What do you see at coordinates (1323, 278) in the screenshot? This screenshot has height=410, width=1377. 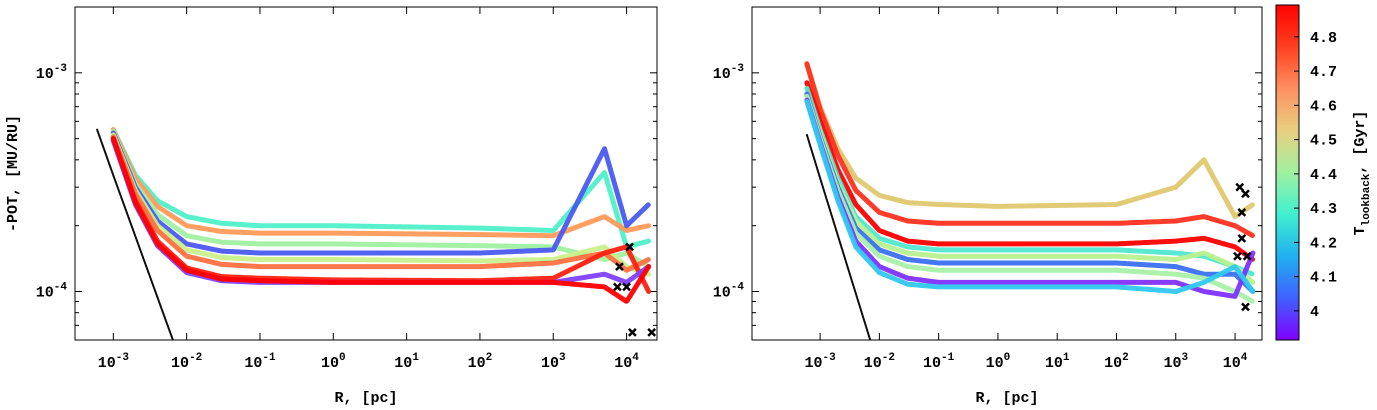 I see `colorbar-tick-label: 4.1` at bounding box center [1323, 278].